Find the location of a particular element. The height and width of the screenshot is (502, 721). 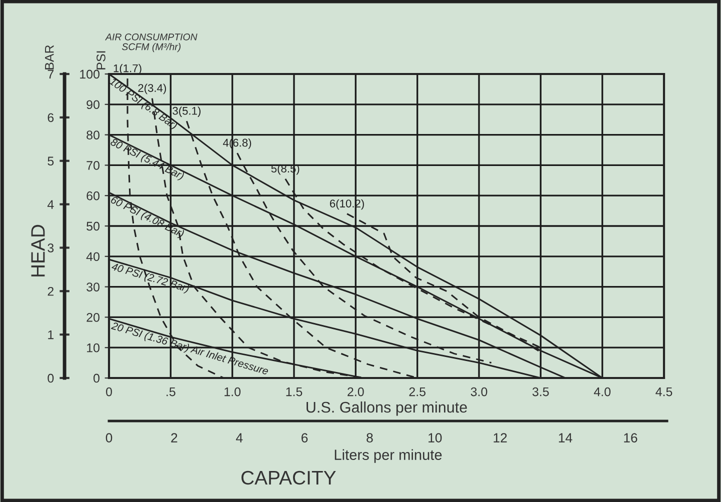

y-tick-label: 100 is located at coordinates (90, 74).